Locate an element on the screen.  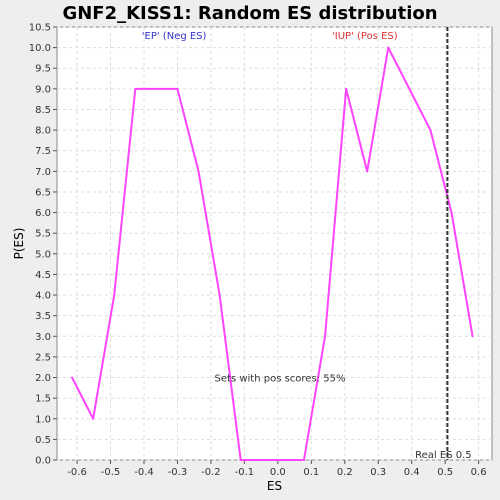
pos-es-label: 'IUP' (Pos ES) is located at coordinates (365, 36).